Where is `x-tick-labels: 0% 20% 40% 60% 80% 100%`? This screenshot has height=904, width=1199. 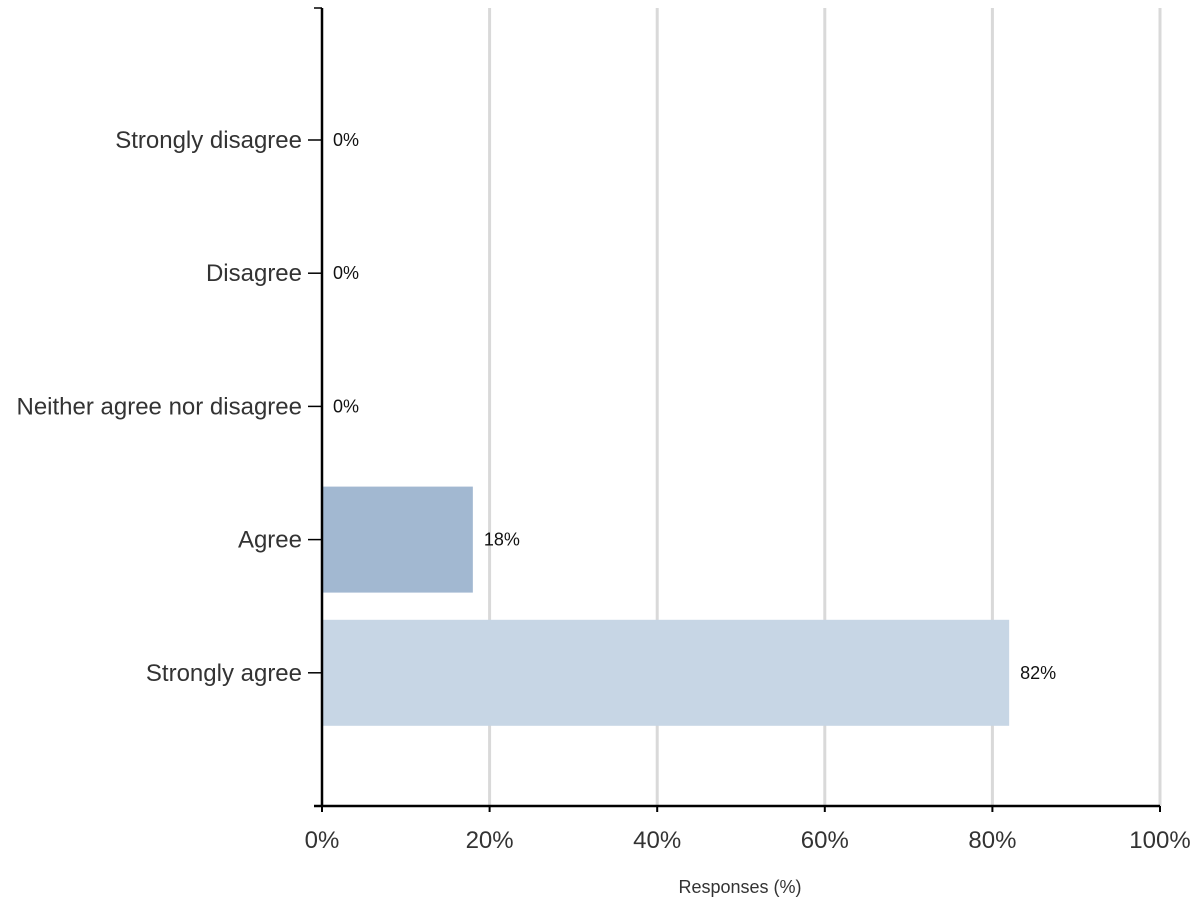
x-tick-labels: 0% 20% 40% 60% 80% 100% is located at coordinates (748, 840).